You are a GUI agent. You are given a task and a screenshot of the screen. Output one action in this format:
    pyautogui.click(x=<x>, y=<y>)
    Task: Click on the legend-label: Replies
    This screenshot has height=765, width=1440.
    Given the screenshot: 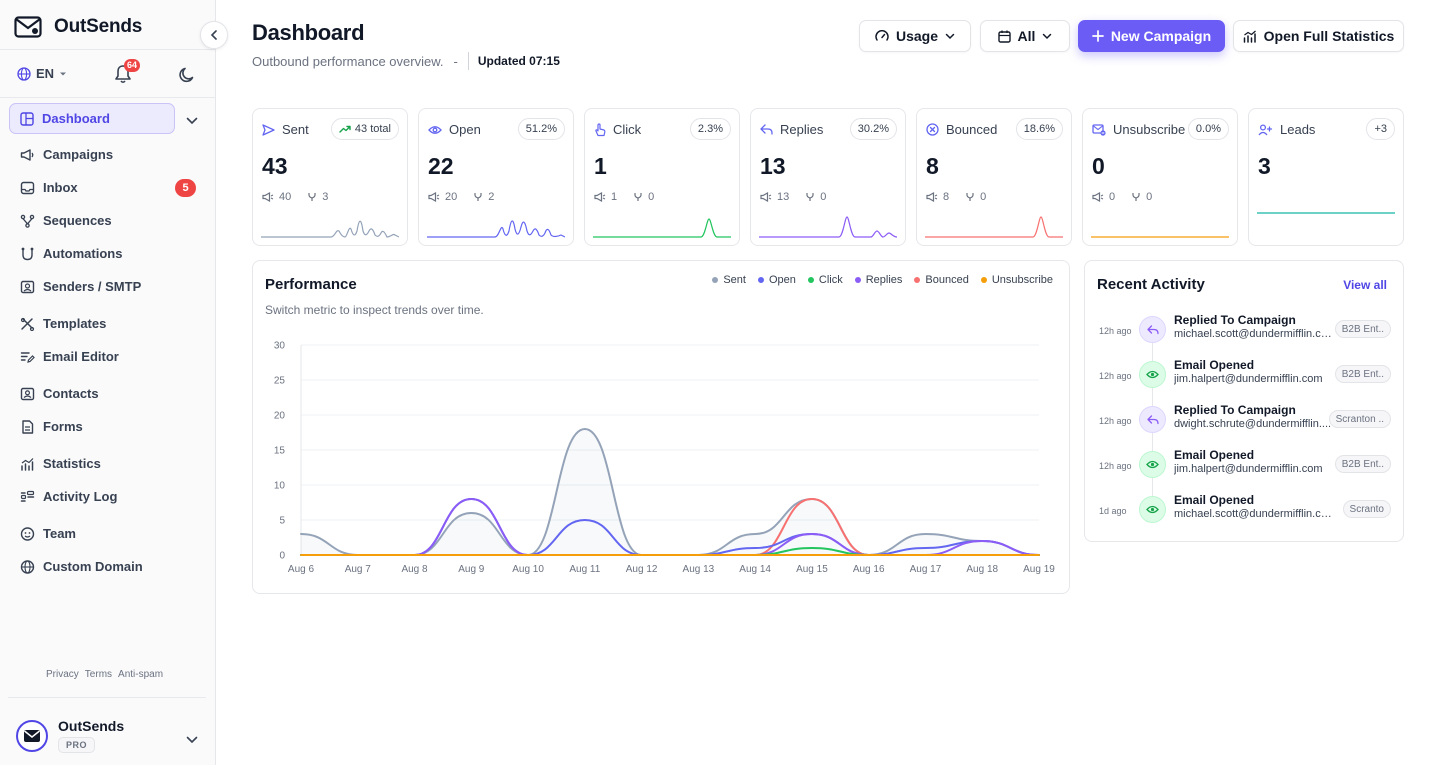 What is the action you would take?
    pyautogui.click(x=884, y=280)
    